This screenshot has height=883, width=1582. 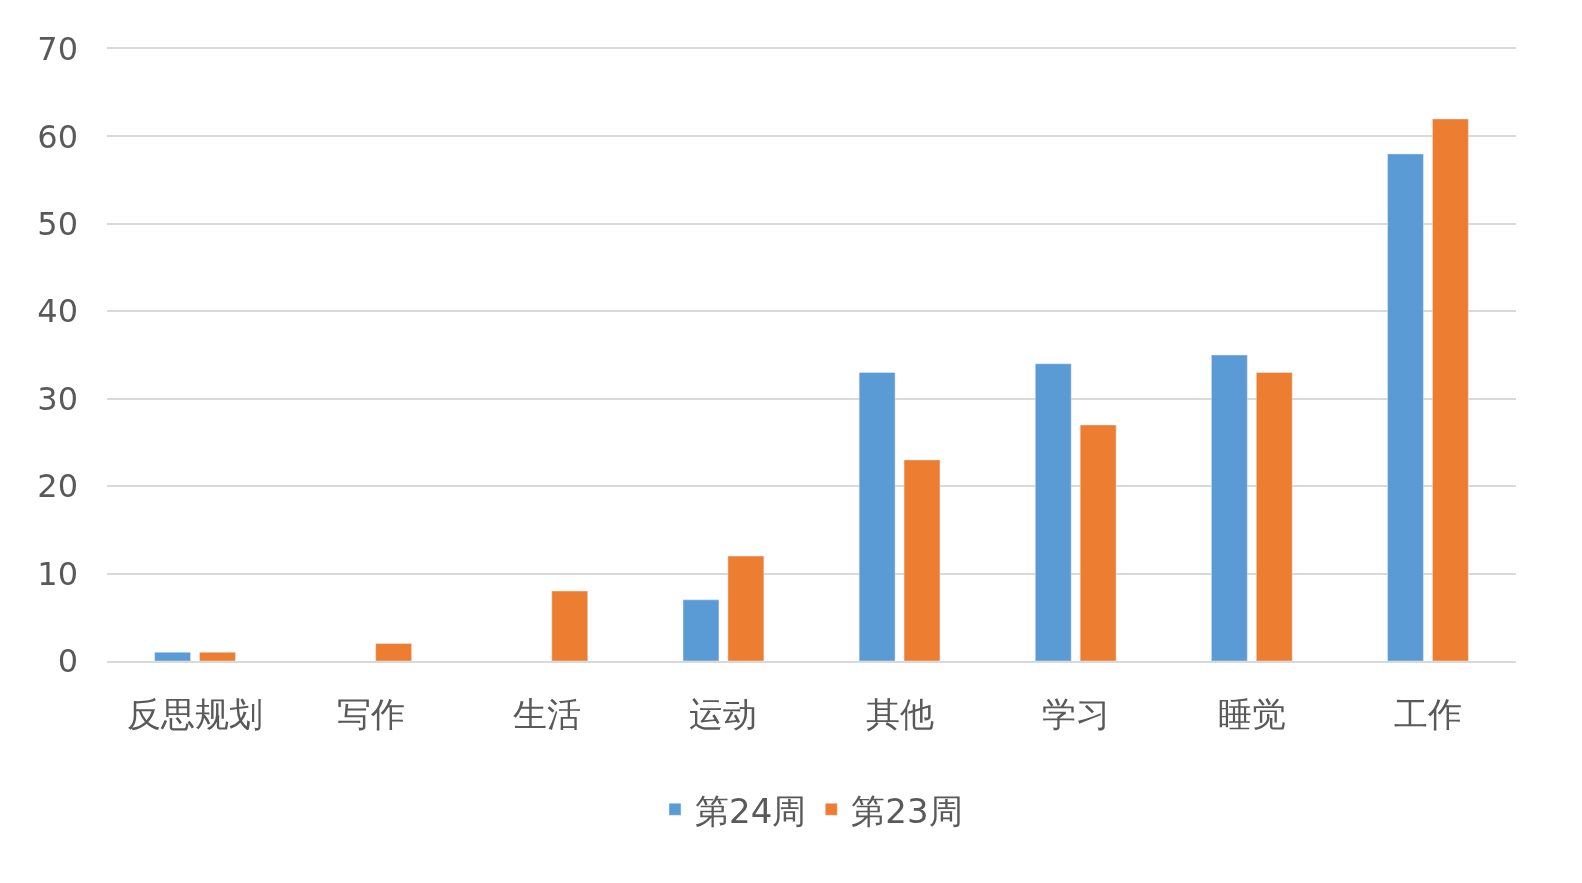 What do you see at coordinates (57, 311) in the screenshot?
I see `y-tick-label: 40` at bounding box center [57, 311].